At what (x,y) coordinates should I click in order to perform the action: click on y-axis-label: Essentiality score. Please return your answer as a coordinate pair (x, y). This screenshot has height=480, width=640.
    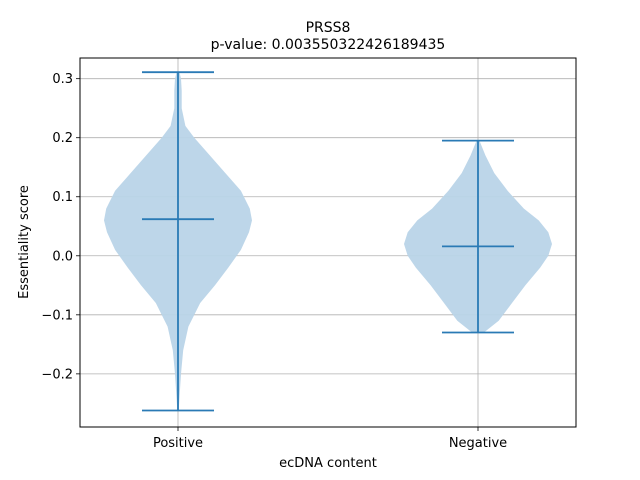
    Looking at the image, I should click on (24, 242).